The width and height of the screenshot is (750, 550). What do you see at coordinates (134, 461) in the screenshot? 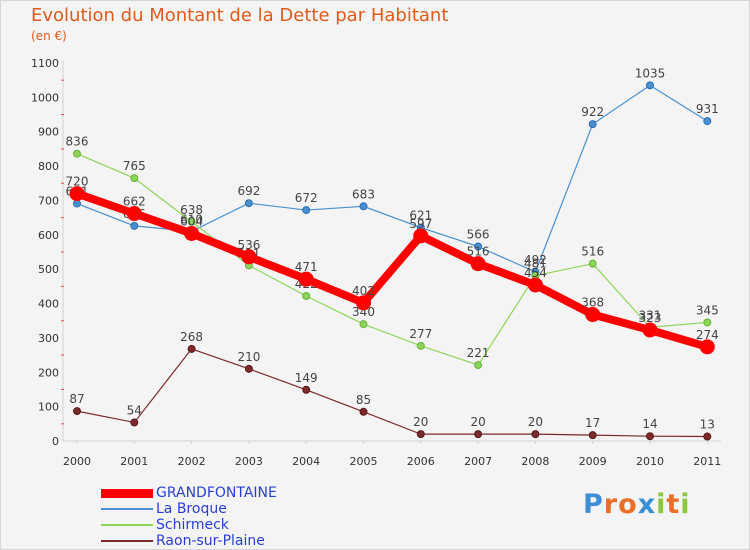
I see `x-tick-label: 2001` at bounding box center [134, 461].